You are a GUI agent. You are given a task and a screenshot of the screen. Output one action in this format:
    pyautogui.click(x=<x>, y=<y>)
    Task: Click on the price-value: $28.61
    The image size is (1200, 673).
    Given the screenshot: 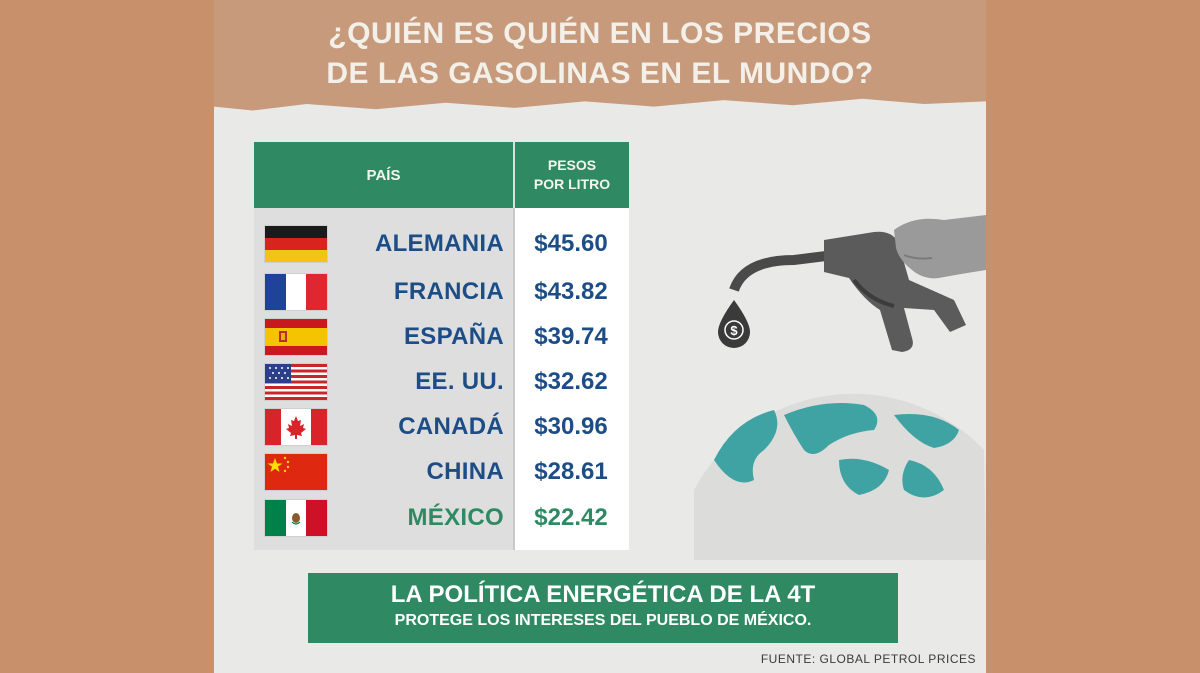 What is the action you would take?
    pyautogui.click(x=571, y=471)
    